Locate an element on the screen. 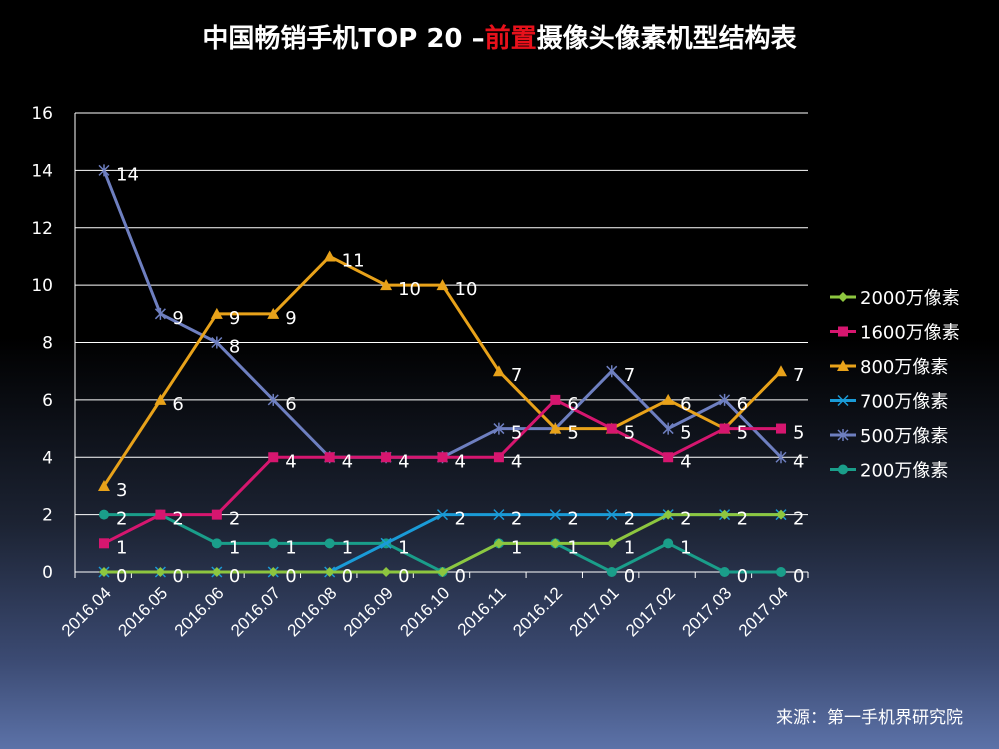 This screenshot has width=999, height=749. y-tick-label: 6 is located at coordinates (47, 401).